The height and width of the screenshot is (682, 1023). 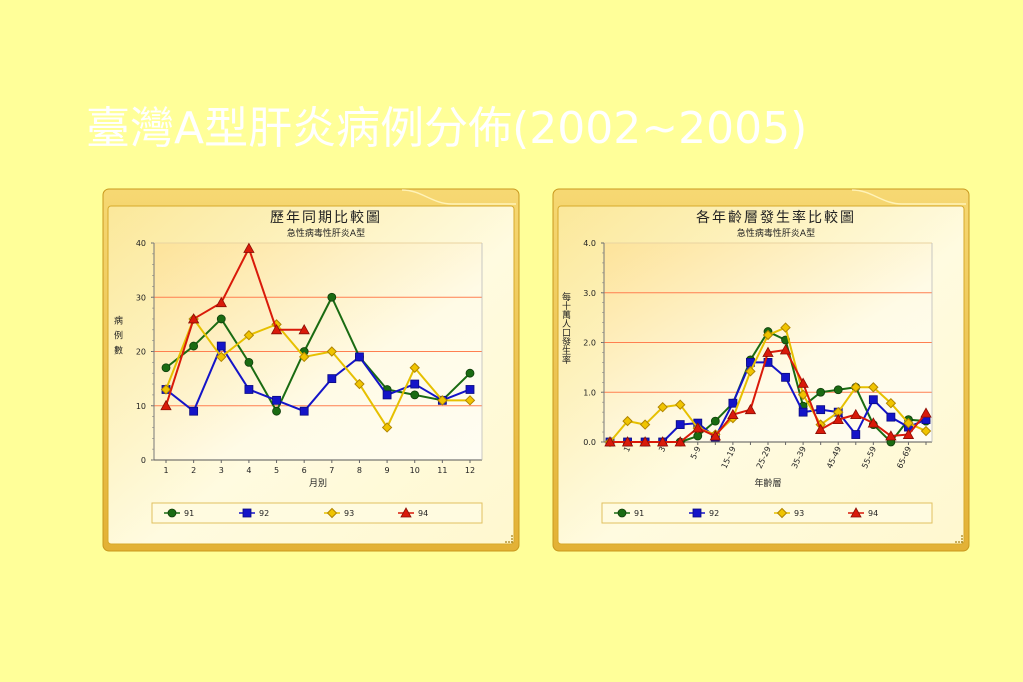 What do you see at coordinates (141, 406) in the screenshot?
I see `y-tick-label: 10` at bounding box center [141, 406].